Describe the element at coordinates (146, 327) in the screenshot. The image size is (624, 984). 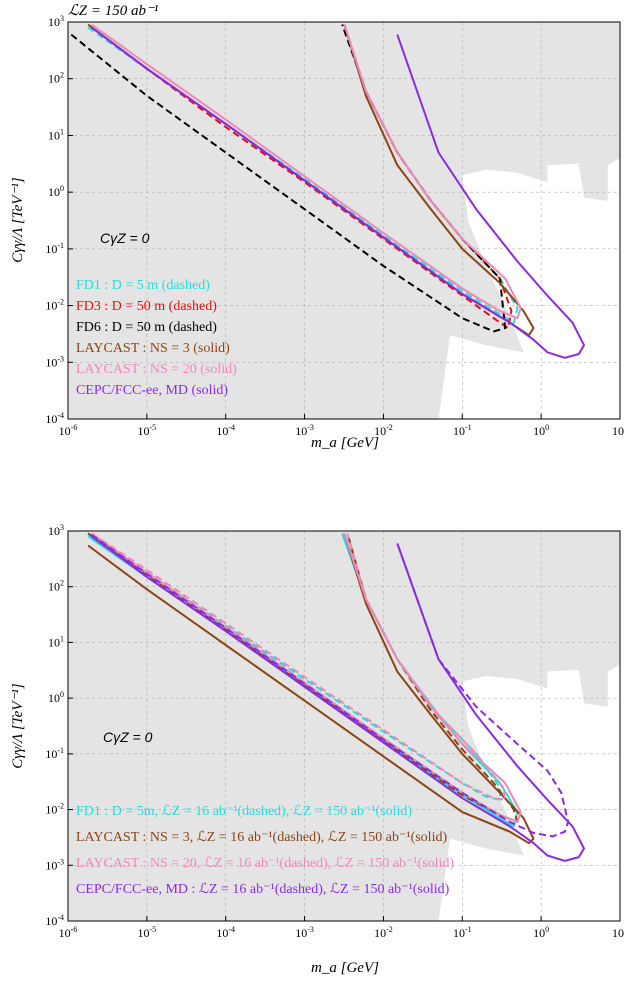
I see `legend-entry: FD6 : D = 50 m (dashed)` at that location.